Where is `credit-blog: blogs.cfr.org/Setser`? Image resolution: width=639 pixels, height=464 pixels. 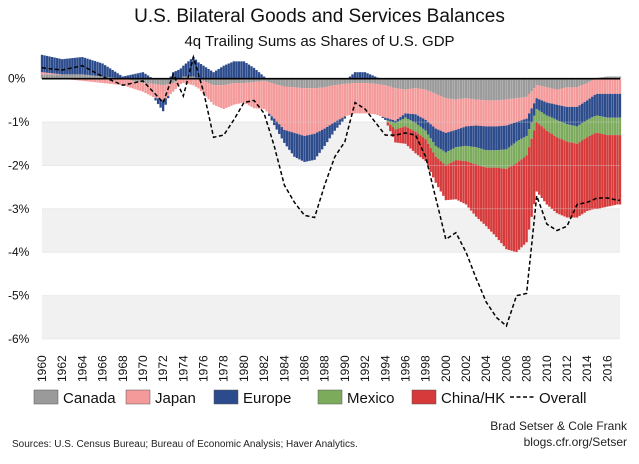
credit-blog: blogs.cfr.org/Setser is located at coordinates (575, 442).